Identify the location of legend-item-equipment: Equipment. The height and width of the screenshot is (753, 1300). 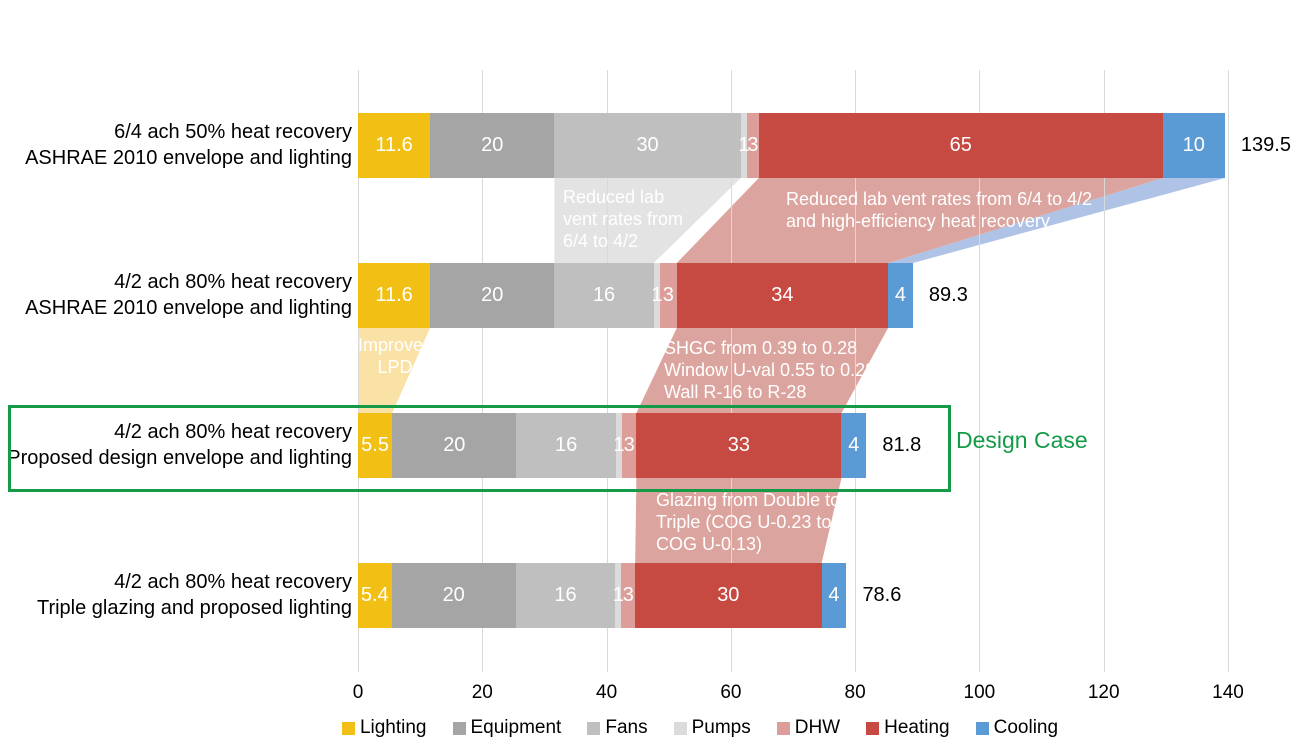
(506, 728).